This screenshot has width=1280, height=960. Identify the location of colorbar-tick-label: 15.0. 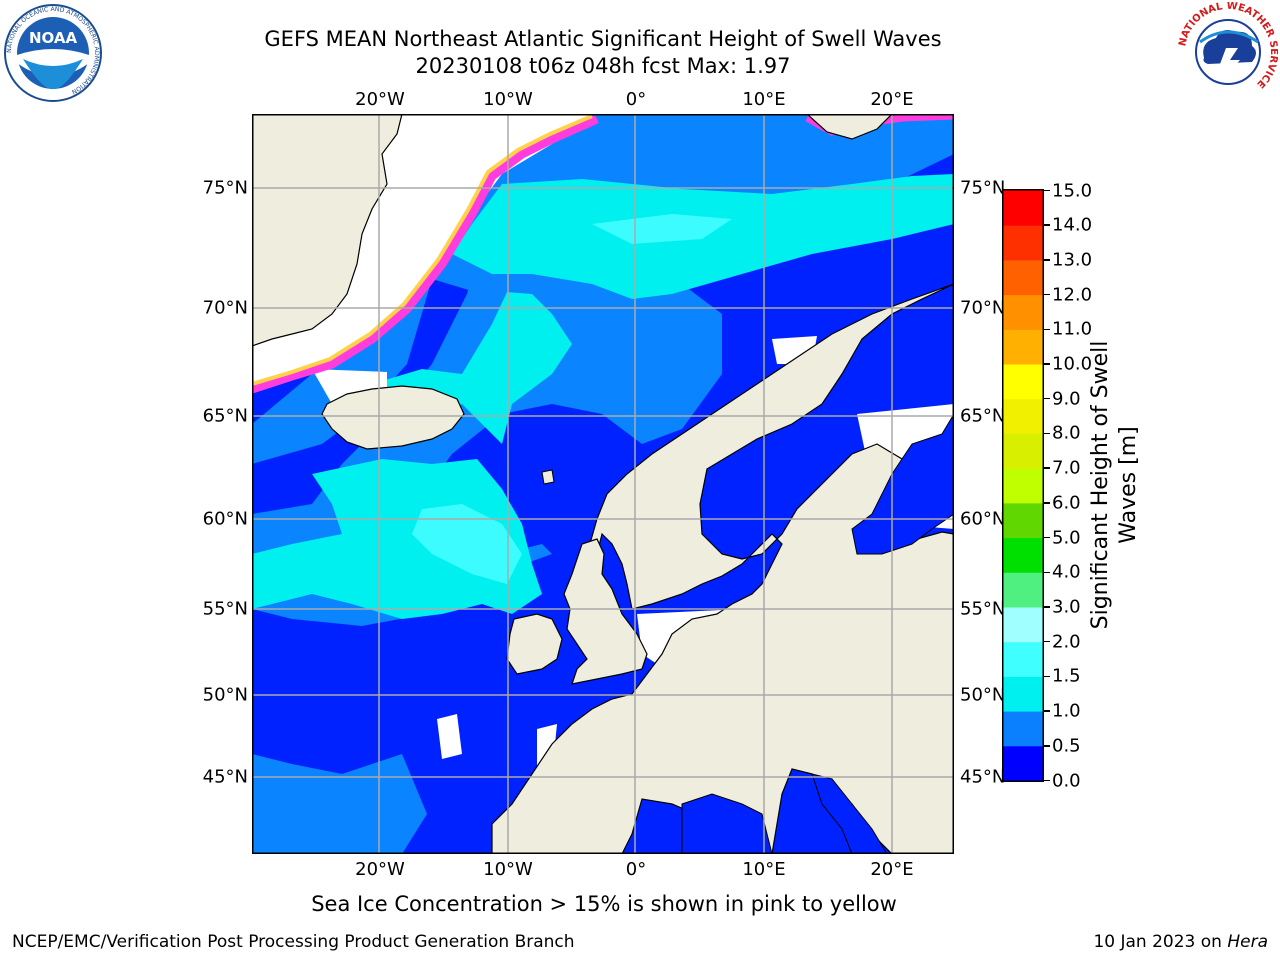
(1072, 190).